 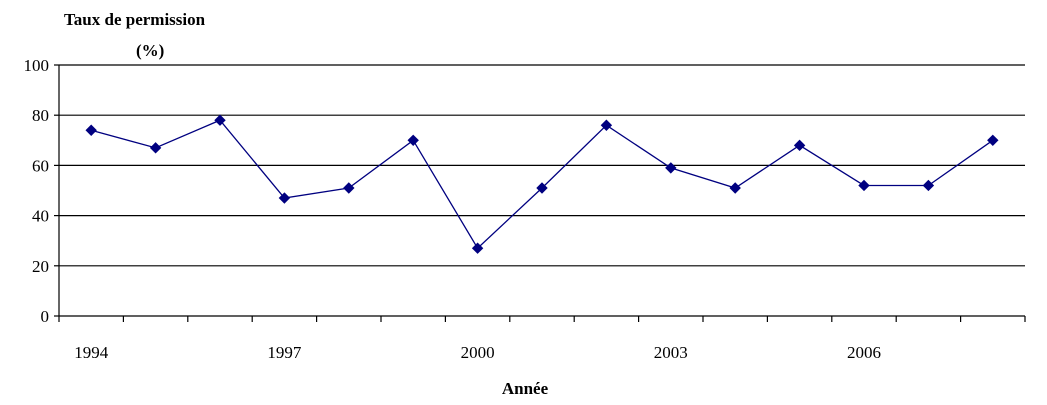 What do you see at coordinates (91, 352) in the screenshot?
I see `x-tick-label: 1994` at bounding box center [91, 352].